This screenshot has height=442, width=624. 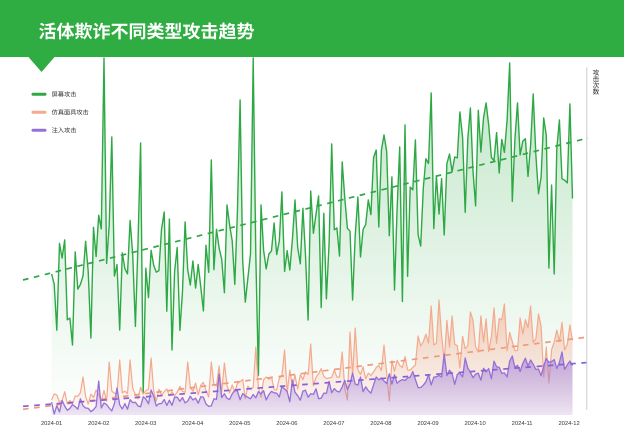 I want to click on svg-text: 2024-12, so click(x=568, y=424).